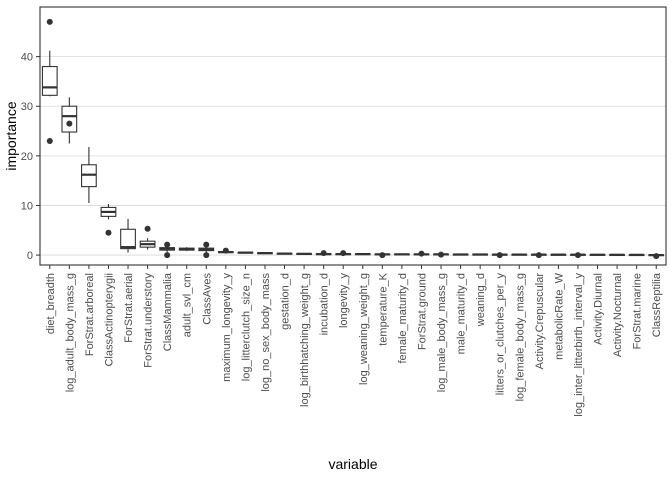 Image resolution: width=672 pixels, height=480 pixels. I want to click on x-tick-label: incubation_d, so click(325, 304).